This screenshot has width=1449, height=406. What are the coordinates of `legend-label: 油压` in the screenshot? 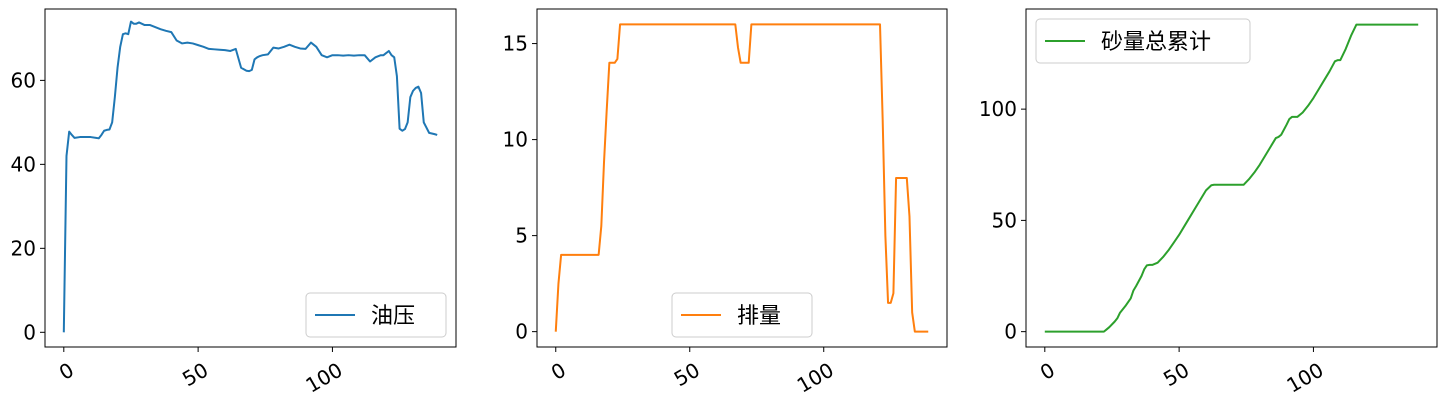 It's located at (393, 316).